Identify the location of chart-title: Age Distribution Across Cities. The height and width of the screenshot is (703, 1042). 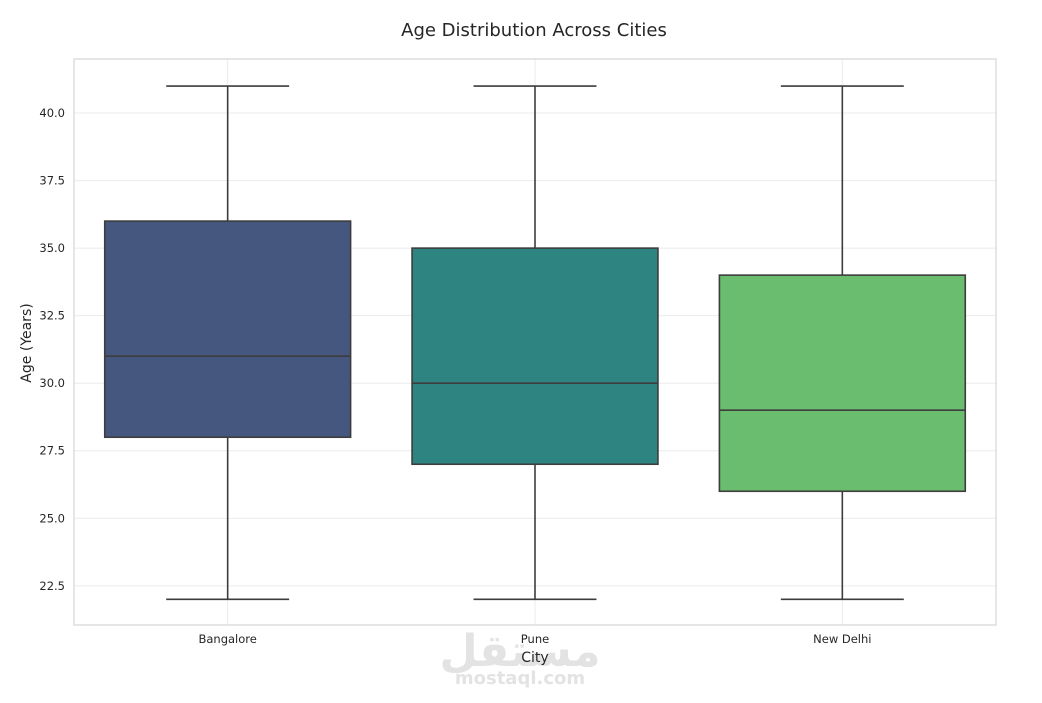
(534, 30).